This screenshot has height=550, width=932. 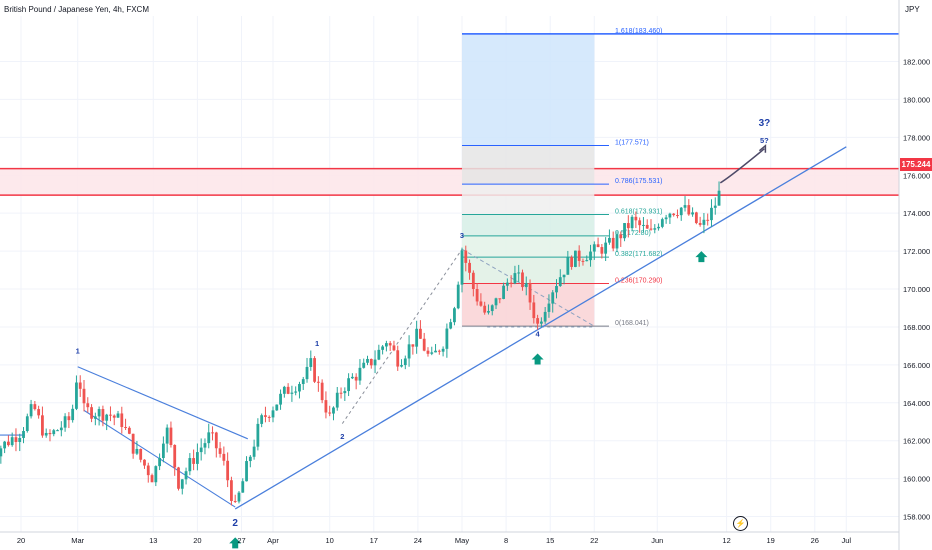 I want to click on fib-trend-dashed, so click(x=528, y=287).